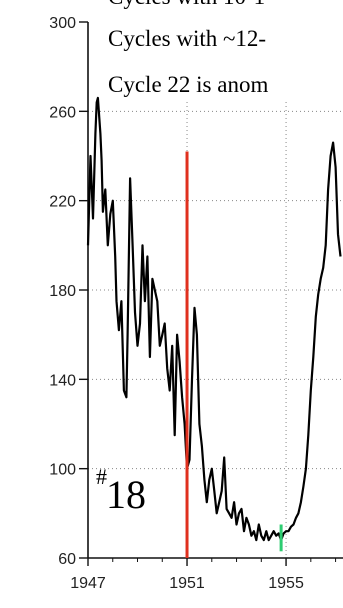  Describe the element at coordinates (101, 476) in the screenshot. I see `cycle-label-prefix: #` at that location.